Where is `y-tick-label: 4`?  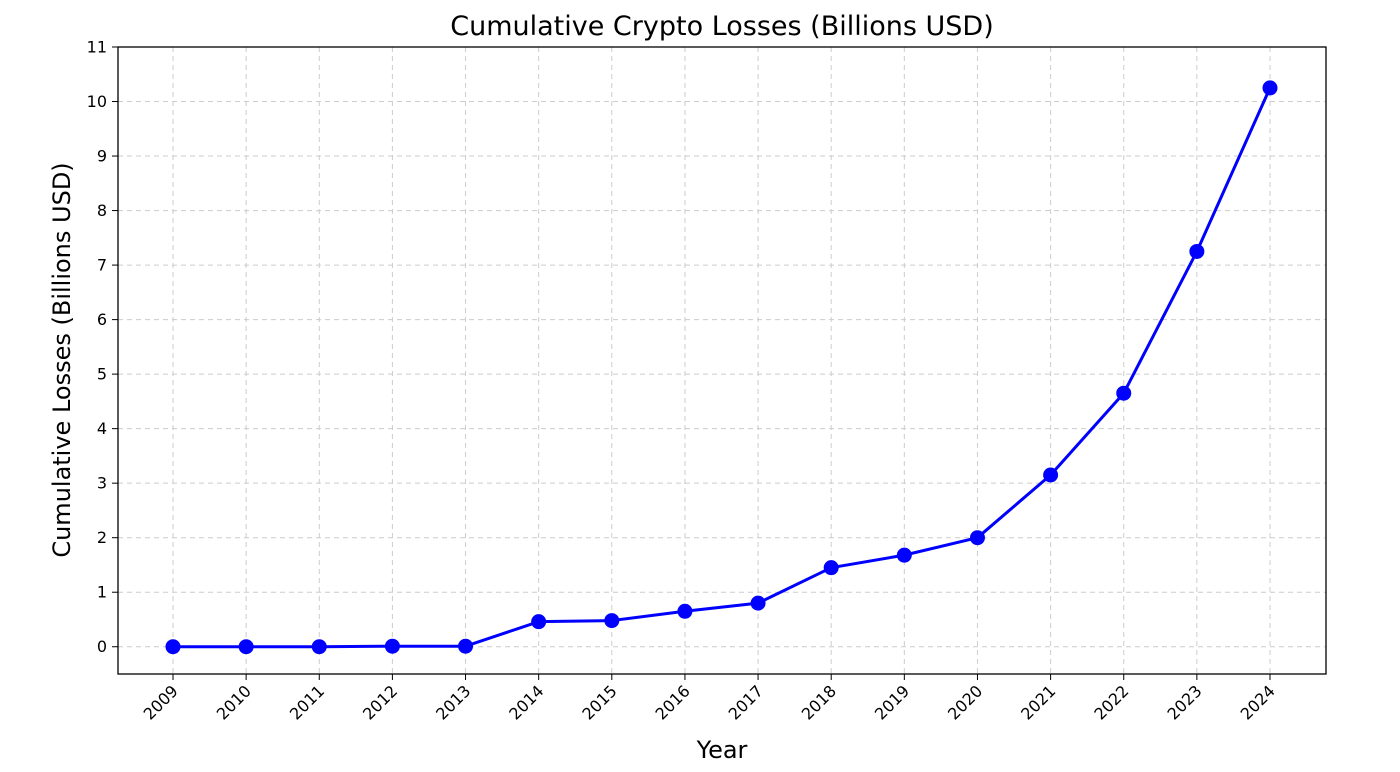 y-tick-label: 4 is located at coordinates (102, 428).